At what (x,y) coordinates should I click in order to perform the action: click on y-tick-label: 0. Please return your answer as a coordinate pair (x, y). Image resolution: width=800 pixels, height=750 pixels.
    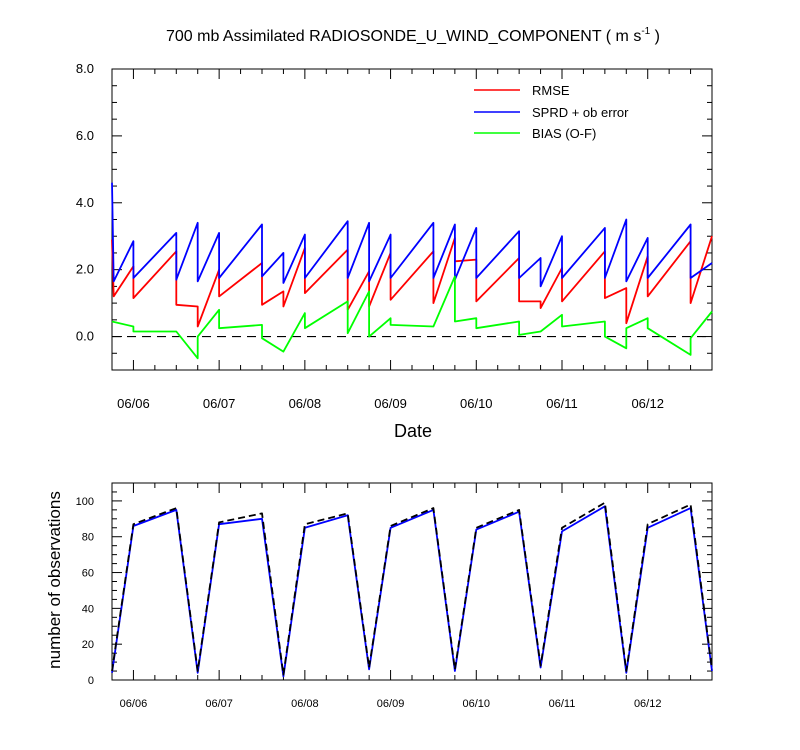
    Looking at the image, I should click on (91, 681).